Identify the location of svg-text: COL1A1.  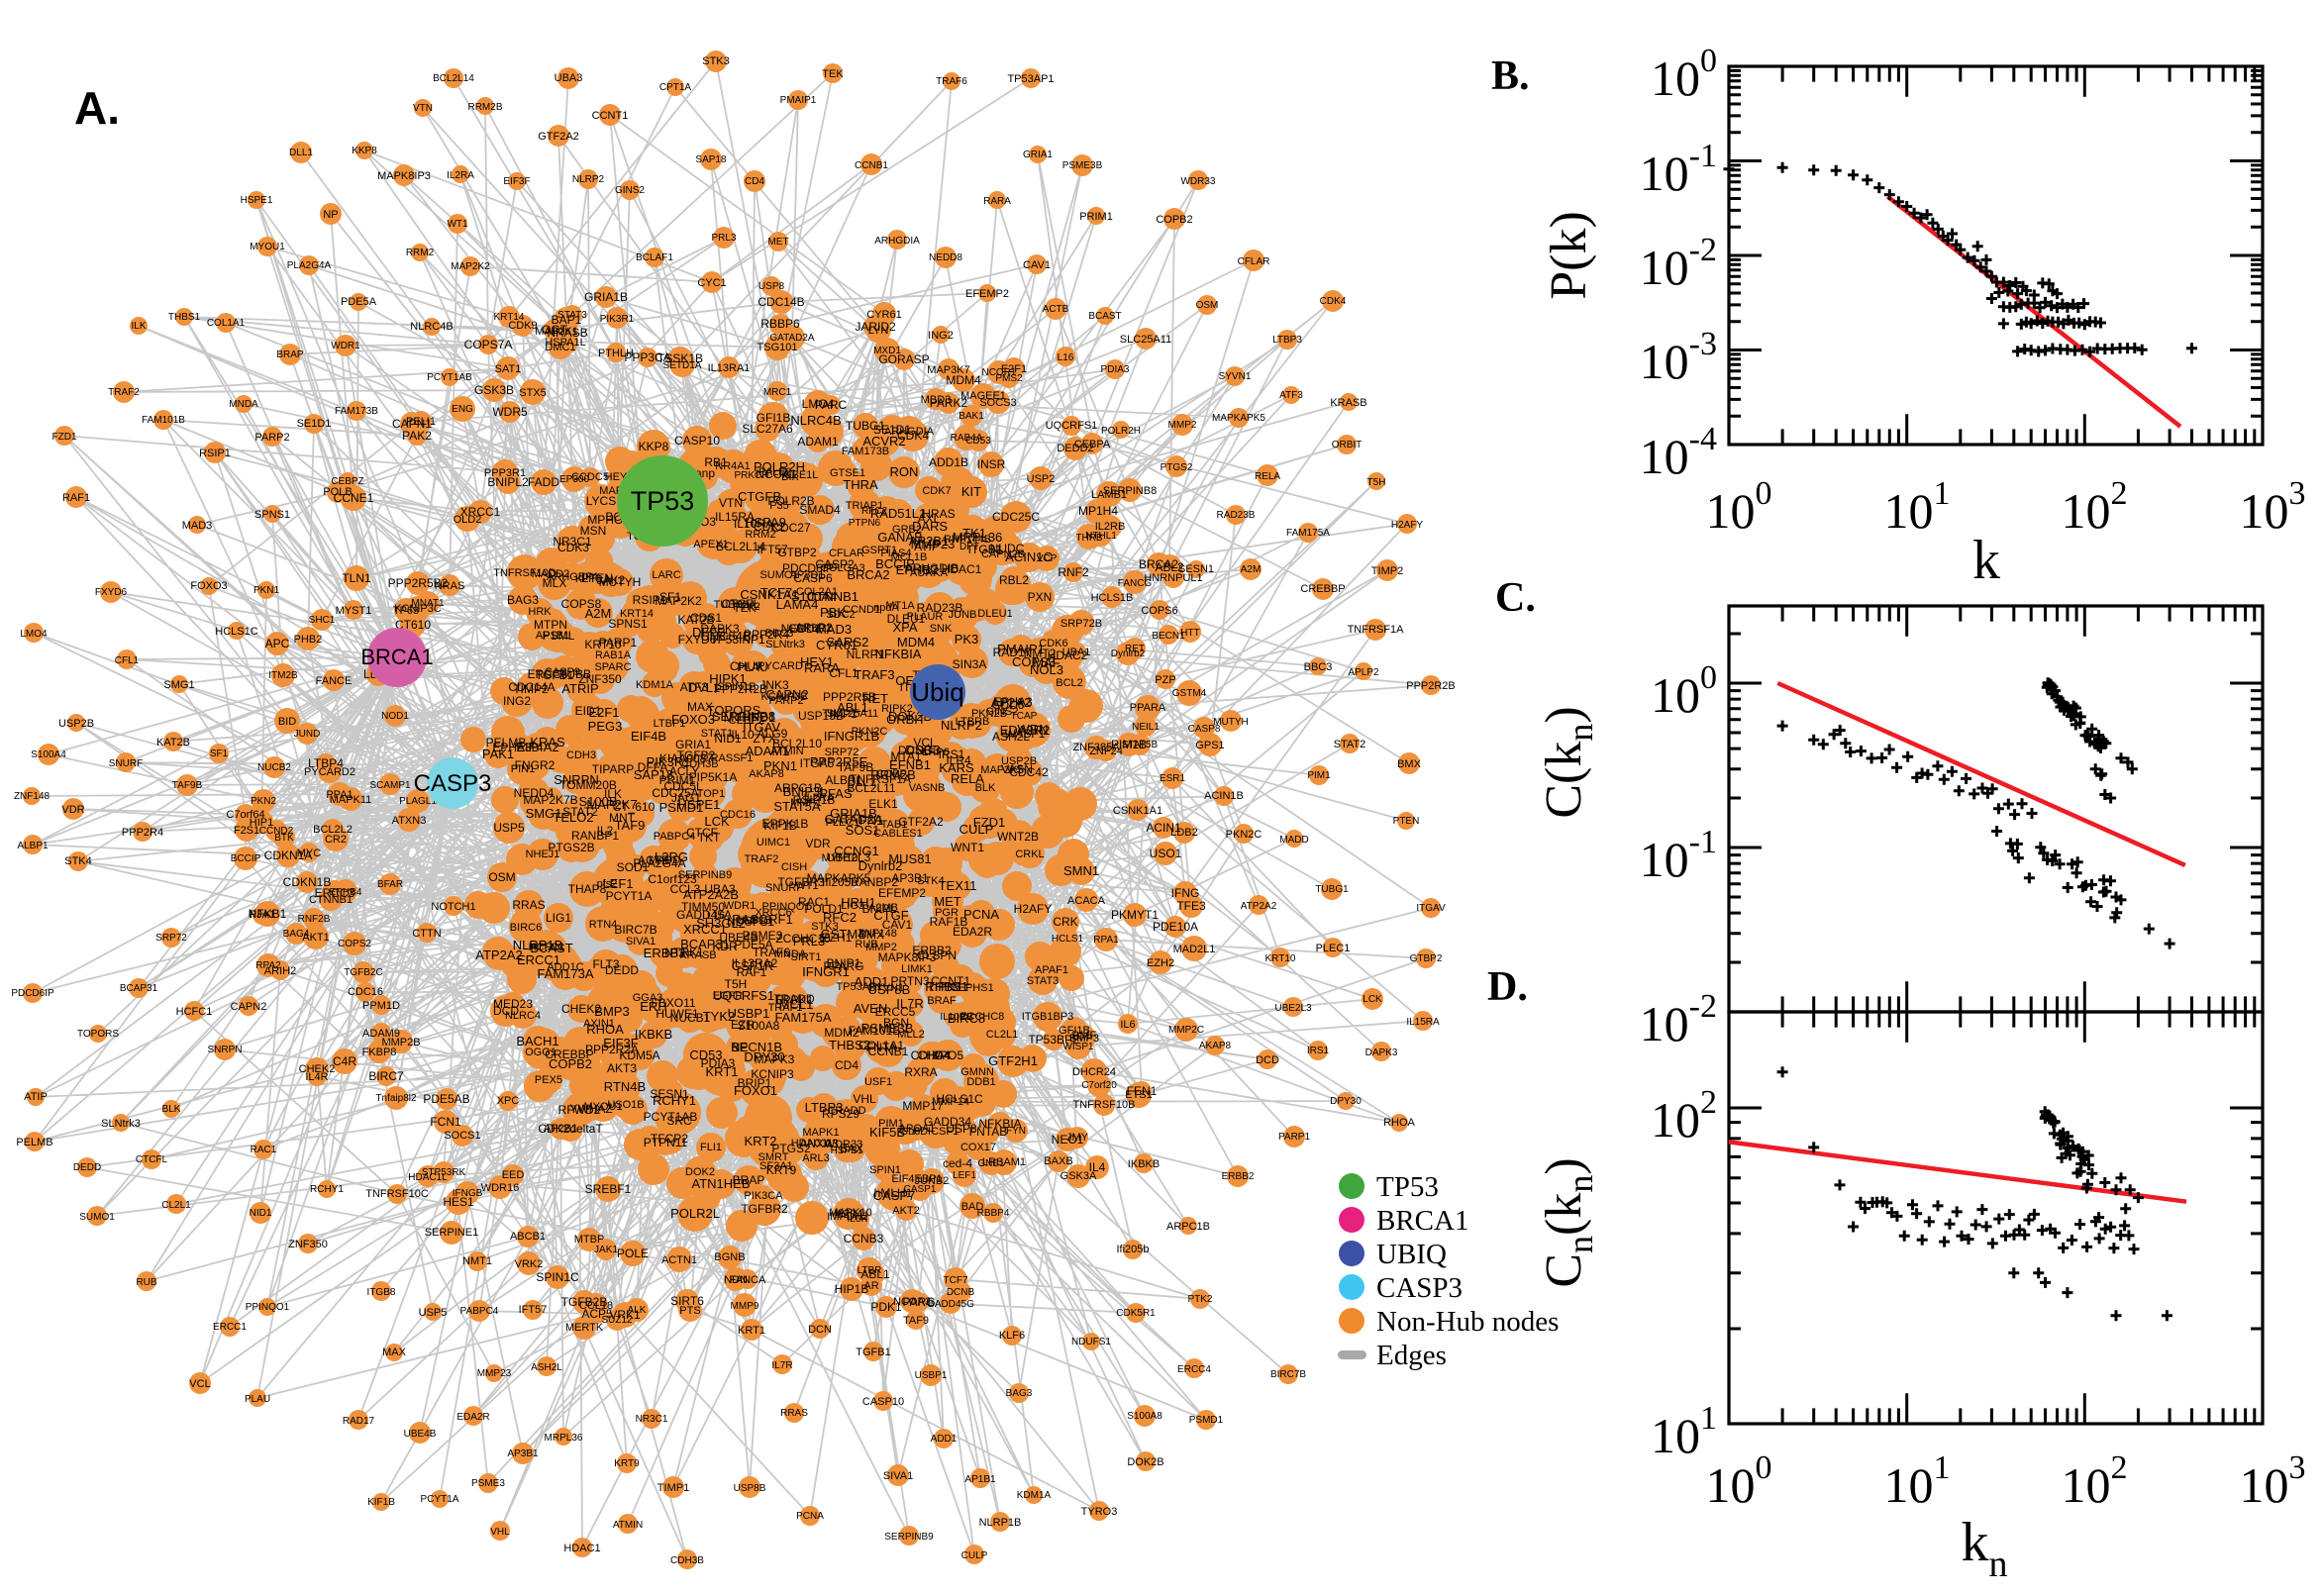
(227, 323).